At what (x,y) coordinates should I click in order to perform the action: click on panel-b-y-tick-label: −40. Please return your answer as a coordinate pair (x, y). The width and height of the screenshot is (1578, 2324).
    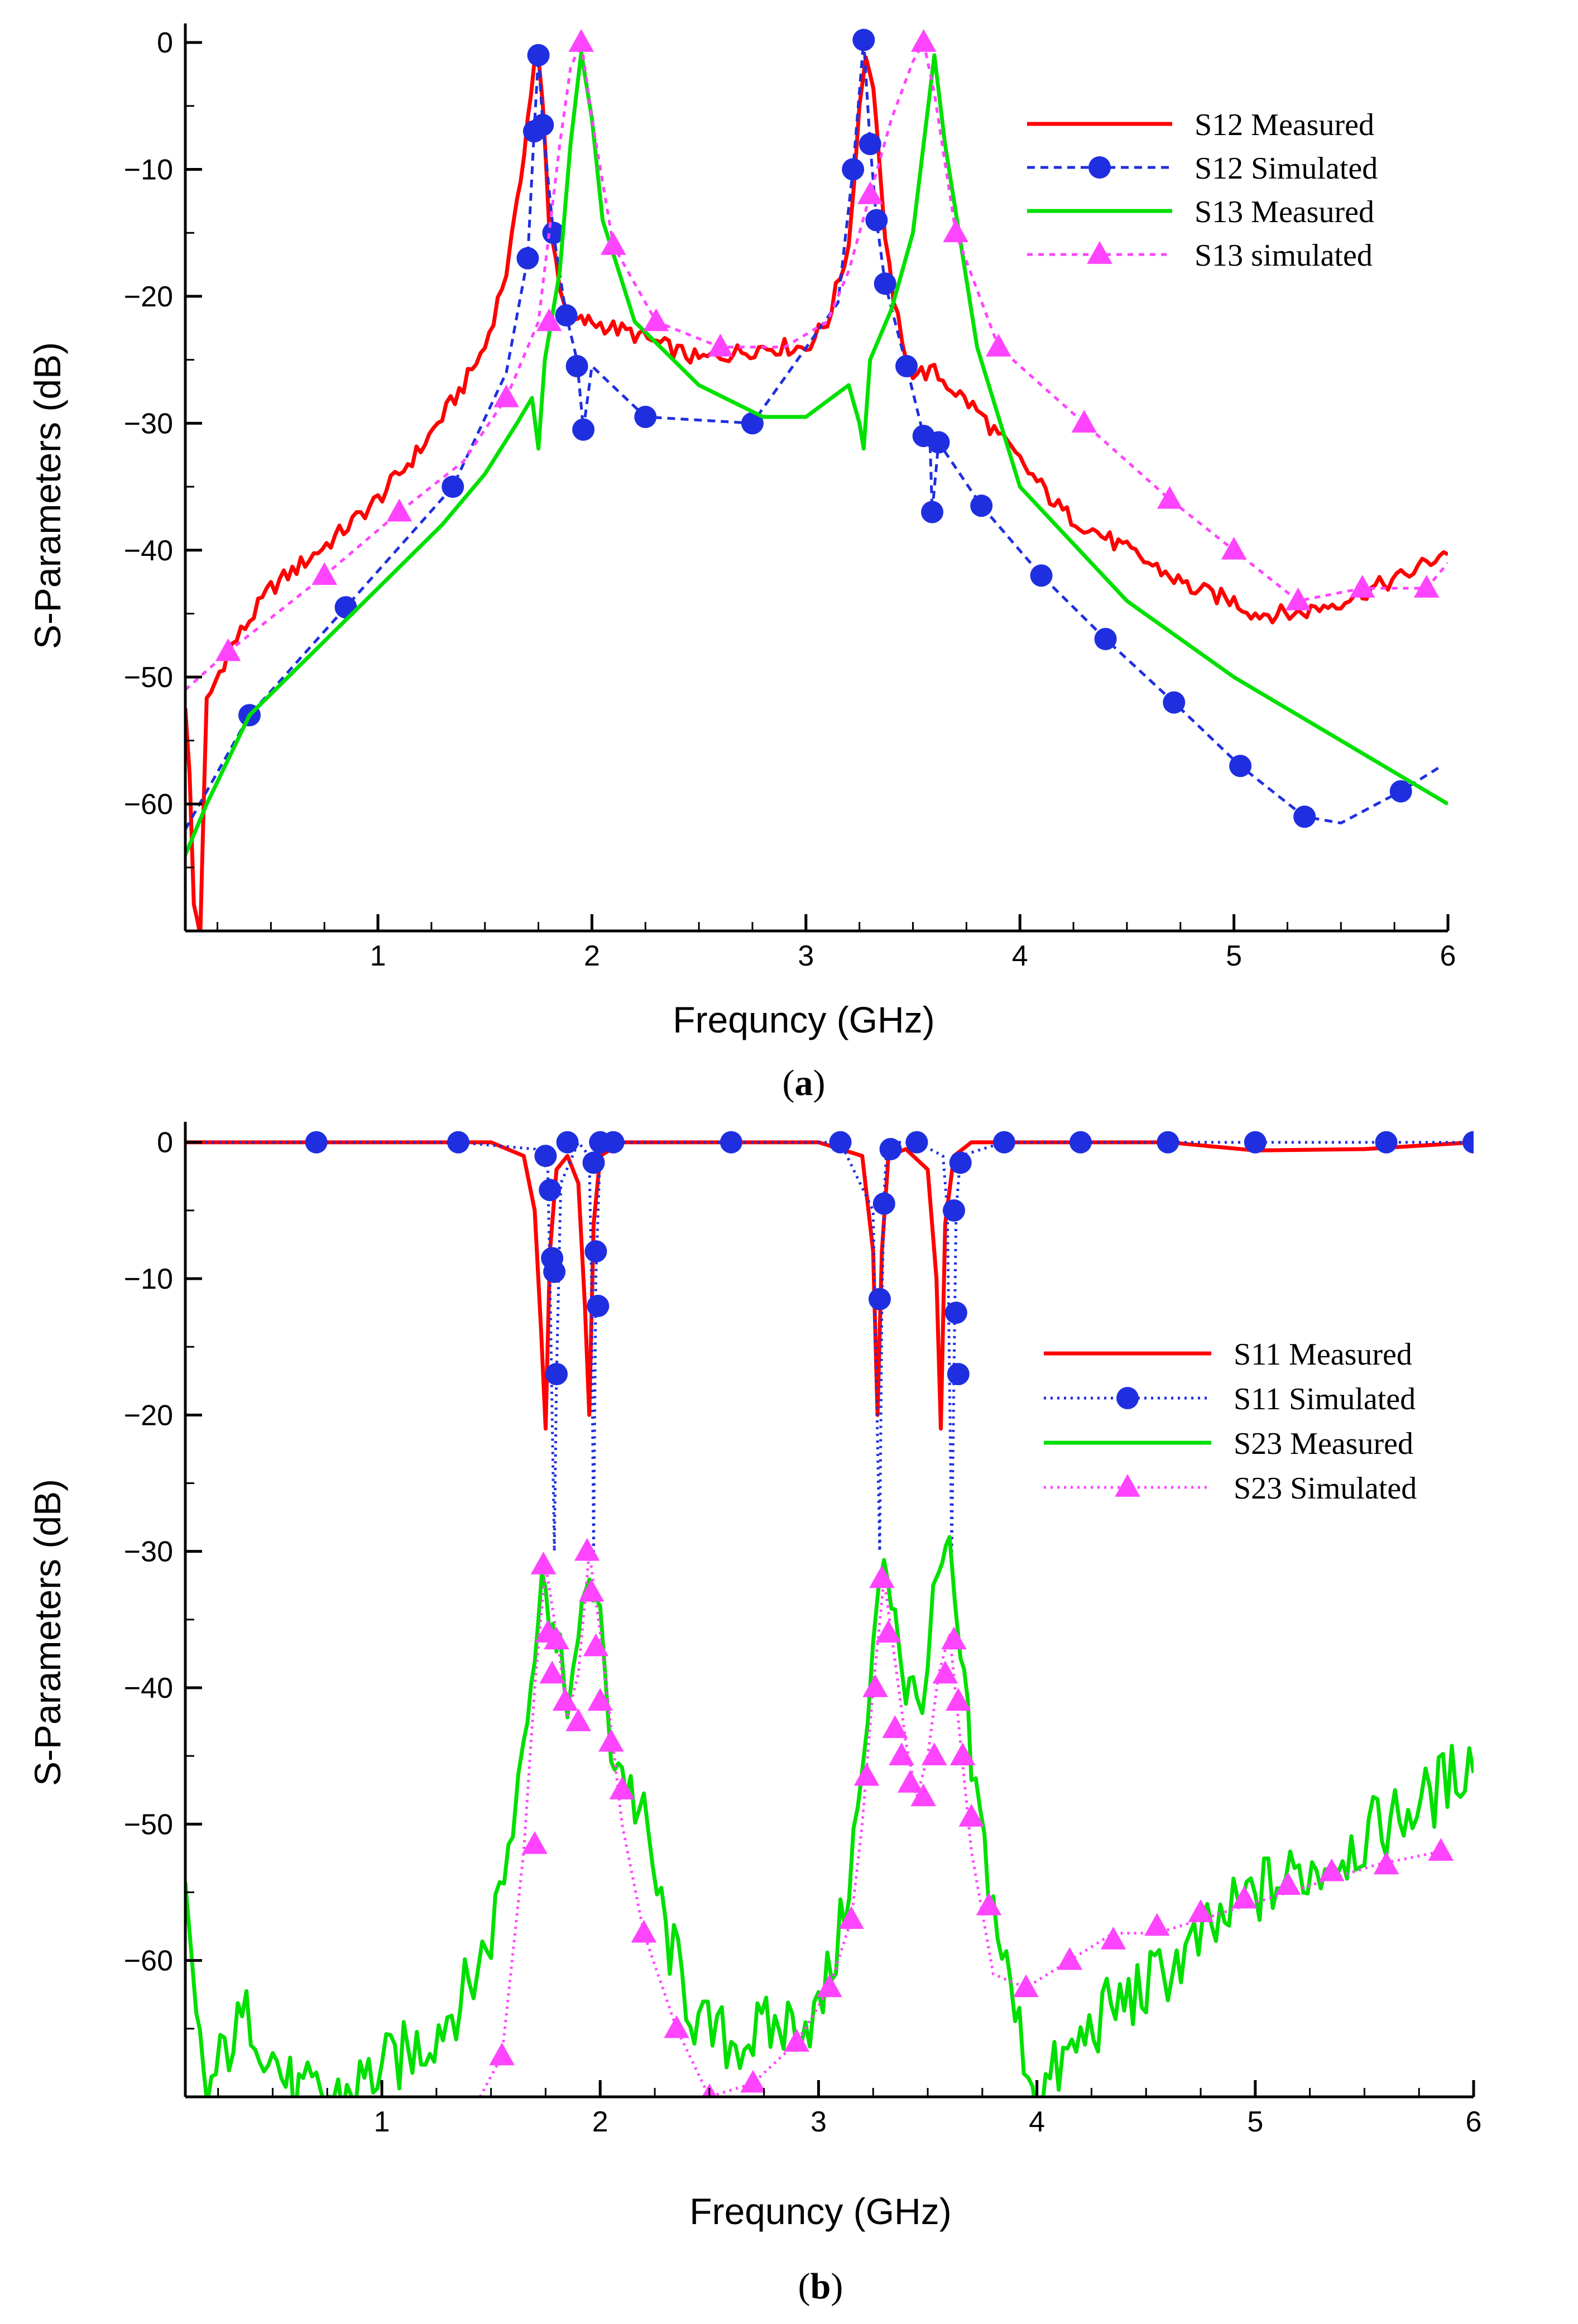
    Looking at the image, I should click on (148, 1688).